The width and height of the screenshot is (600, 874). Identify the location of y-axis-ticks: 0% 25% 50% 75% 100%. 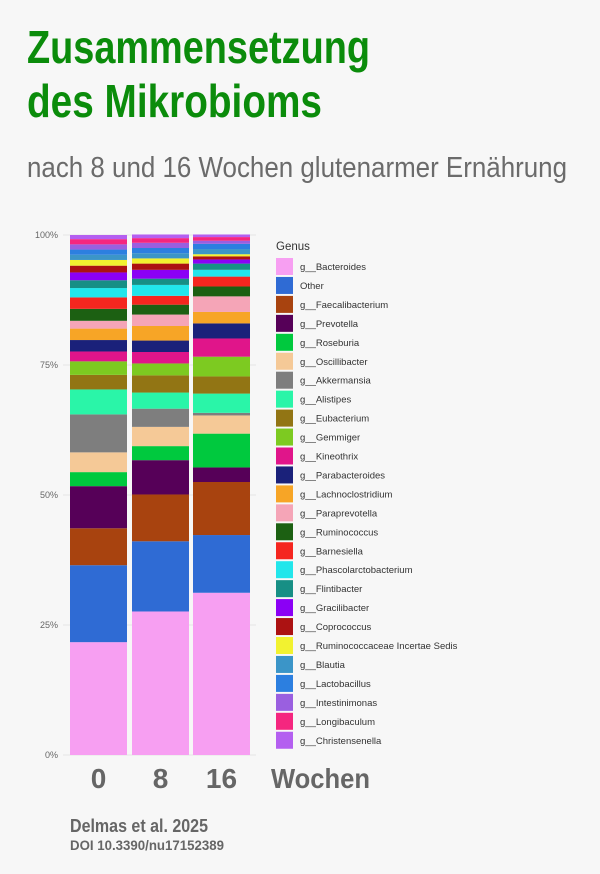
(46, 495).